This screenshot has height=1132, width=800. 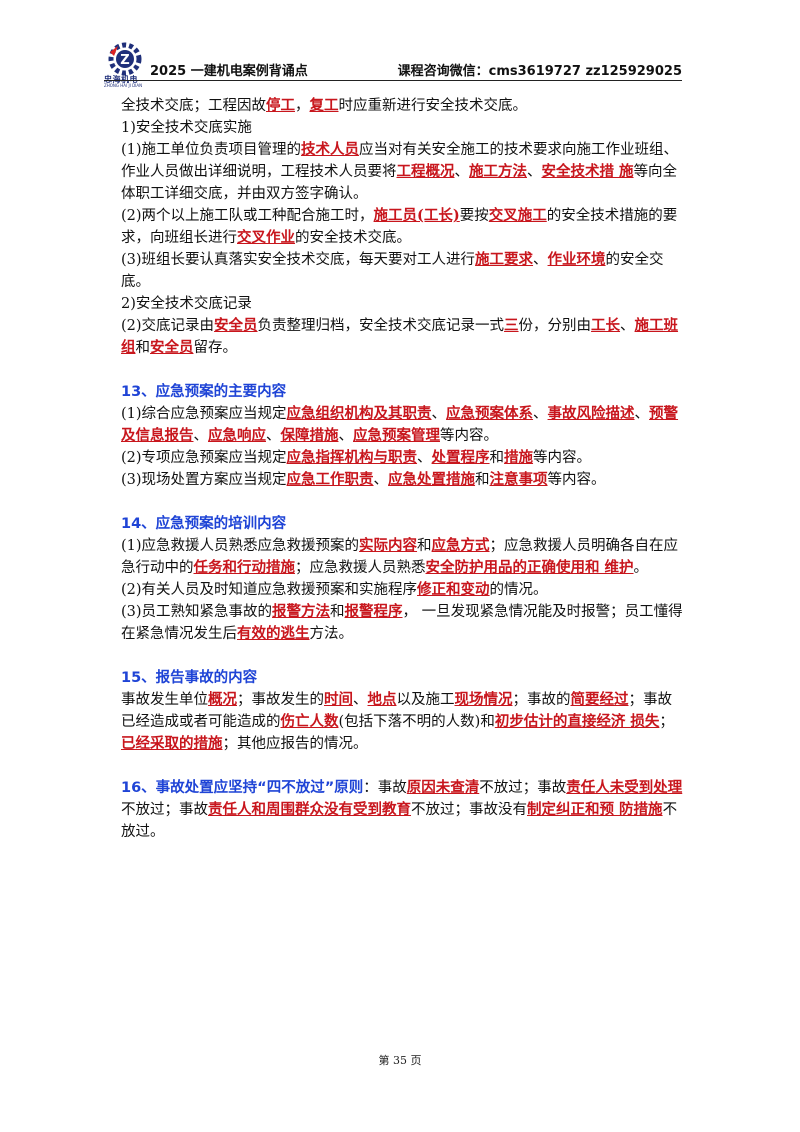 What do you see at coordinates (541, 700) in the screenshot?
I see `body-text: ；事故的` at bounding box center [541, 700].